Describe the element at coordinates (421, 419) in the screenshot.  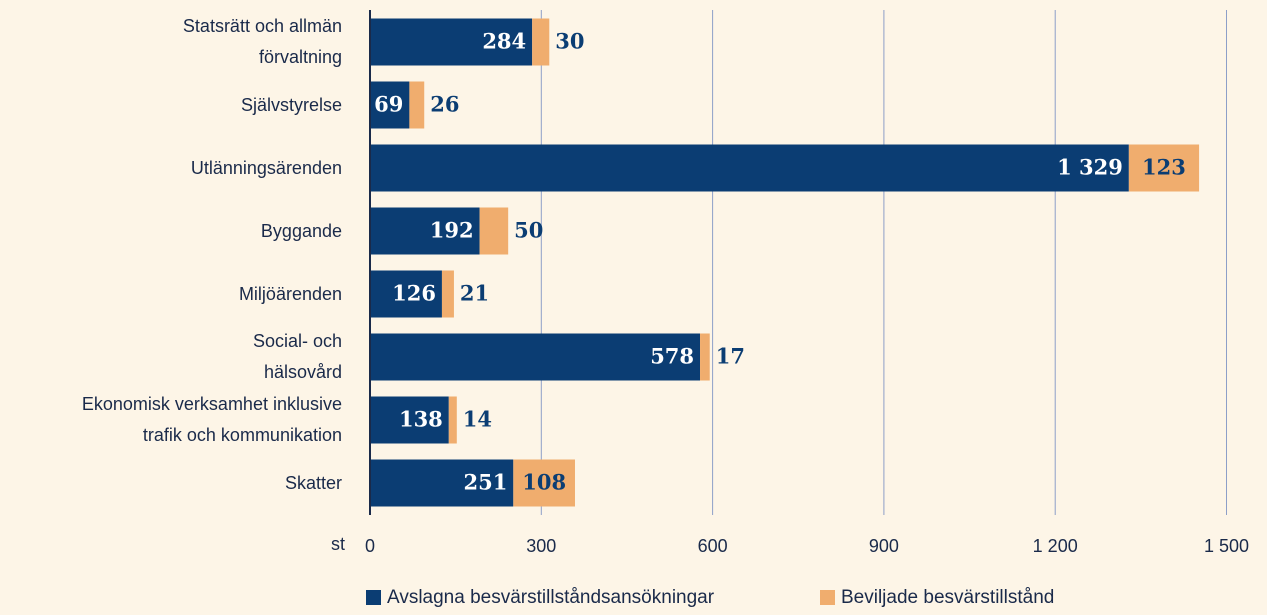
I see `value-label: 138` at that location.